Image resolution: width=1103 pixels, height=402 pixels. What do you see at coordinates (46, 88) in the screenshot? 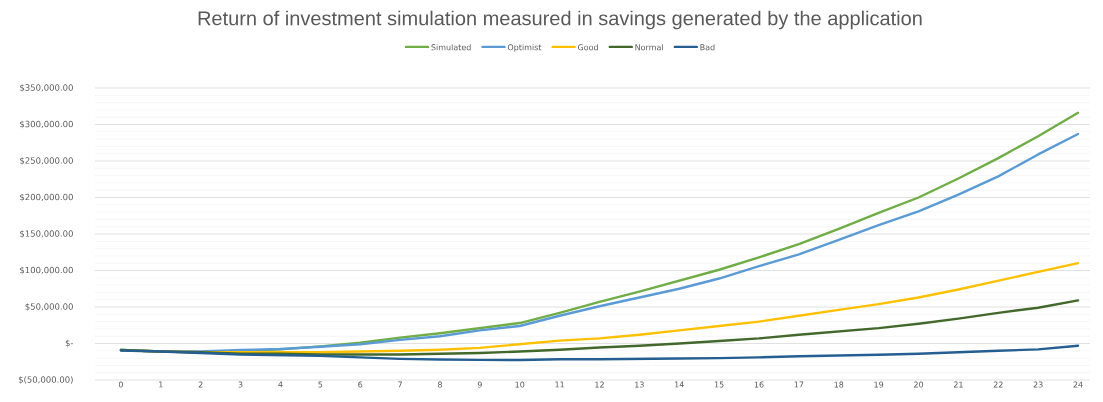
I see `y-tick-label: $350,000.00` at bounding box center [46, 88].